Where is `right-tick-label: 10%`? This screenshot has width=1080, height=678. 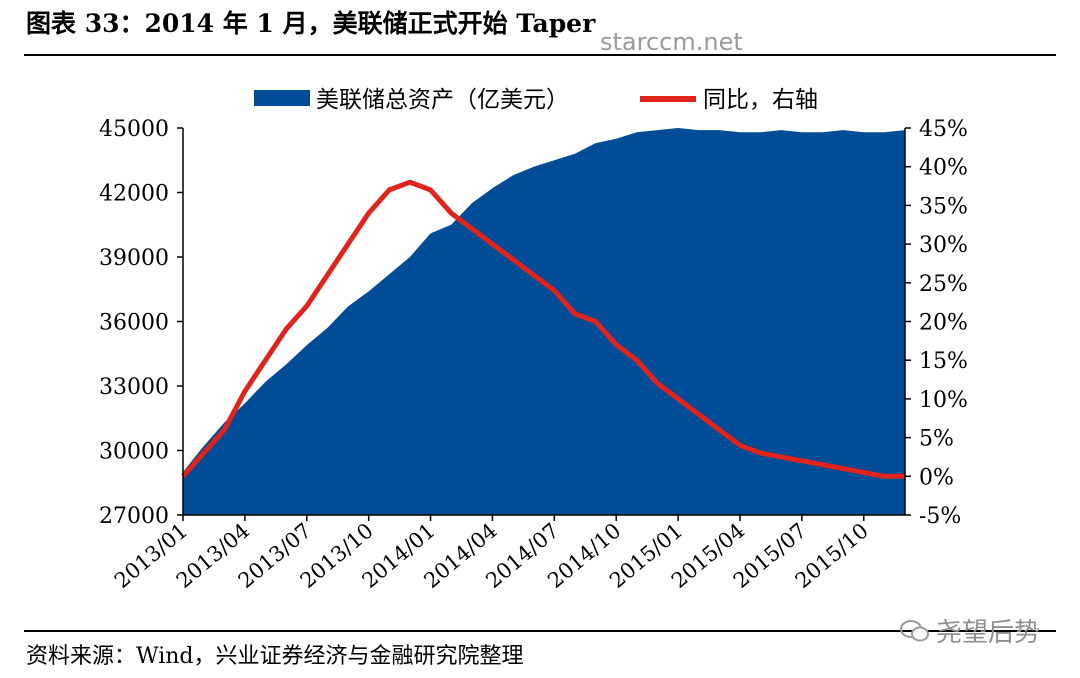 right-tick-label: 10% is located at coordinates (943, 400).